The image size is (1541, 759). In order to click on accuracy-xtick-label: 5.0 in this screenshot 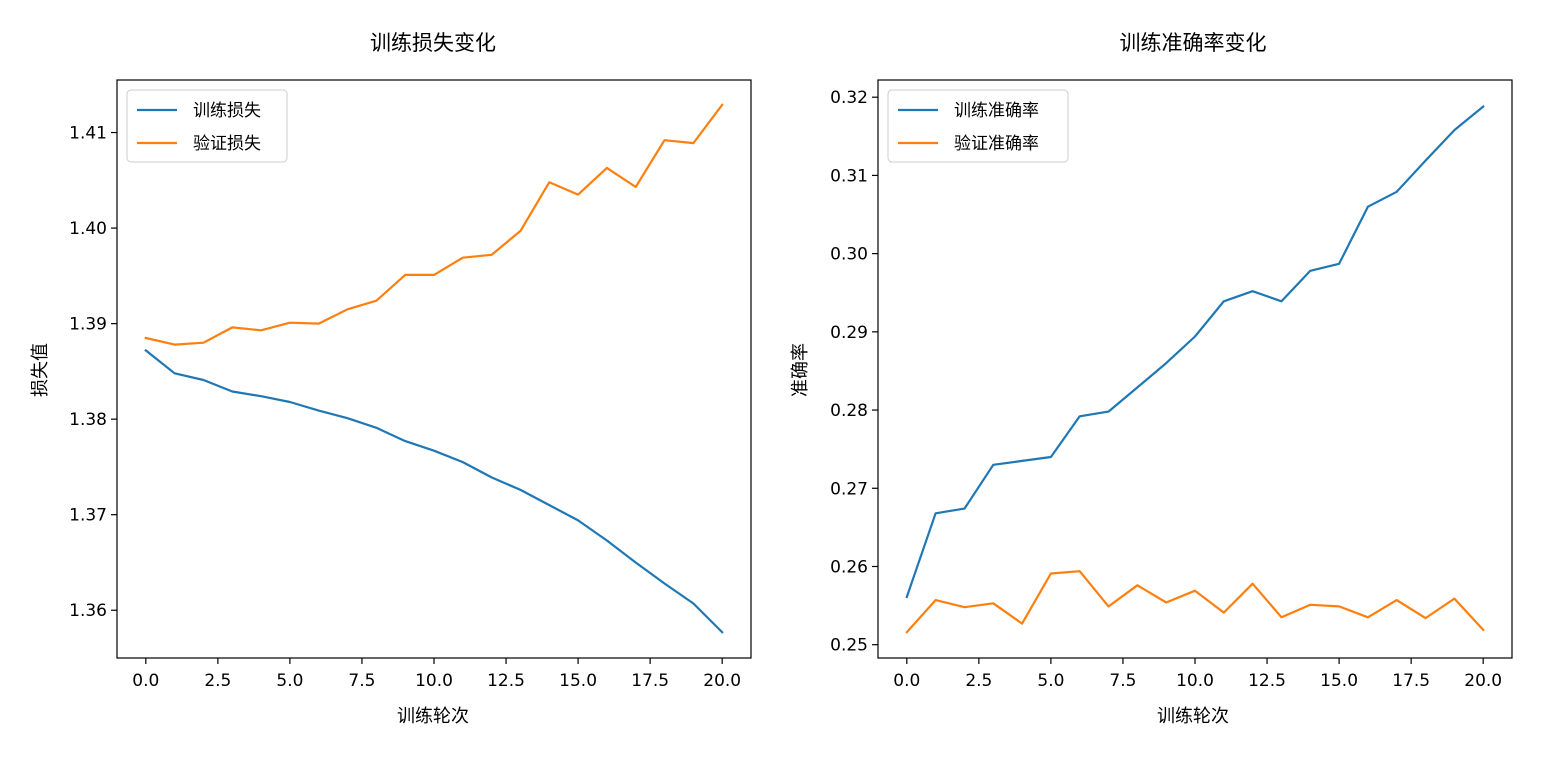, I will do `click(1050, 681)`.